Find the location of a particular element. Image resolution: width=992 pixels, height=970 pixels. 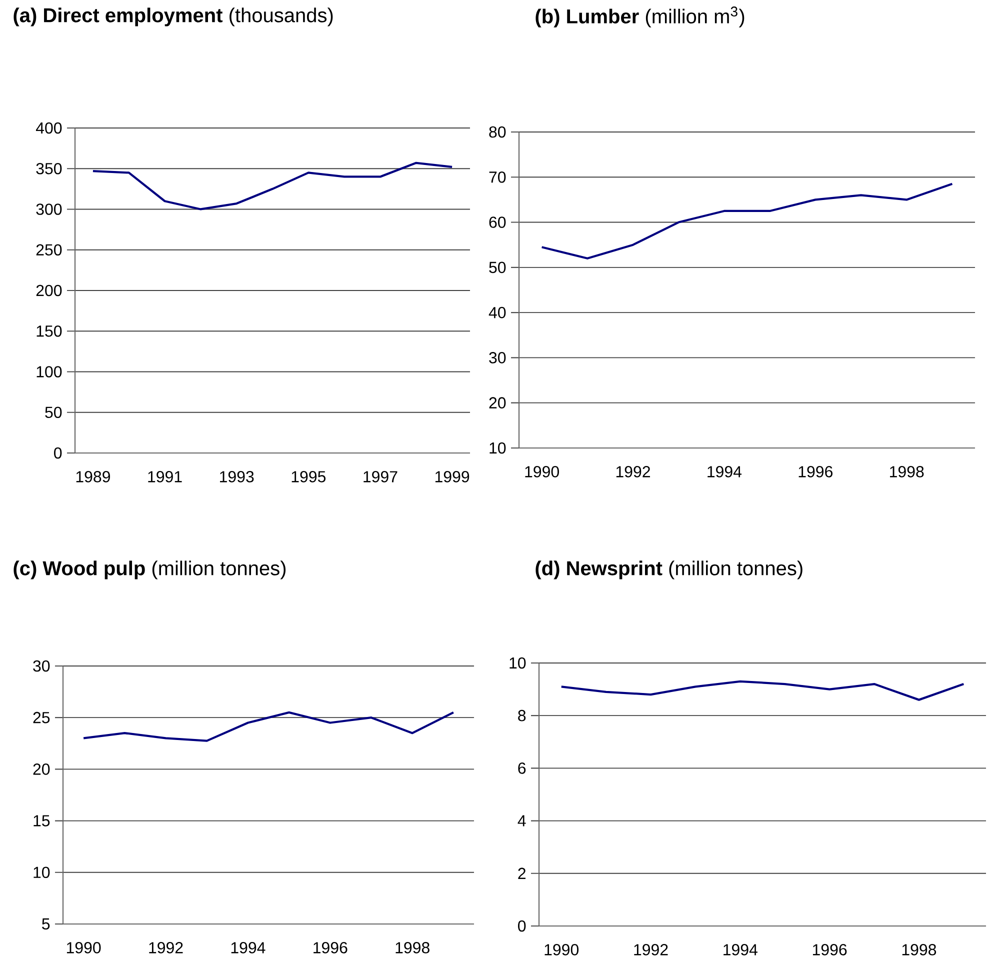

chart-title: (a) Direct employment (thousands) is located at coordinates (173, 17).